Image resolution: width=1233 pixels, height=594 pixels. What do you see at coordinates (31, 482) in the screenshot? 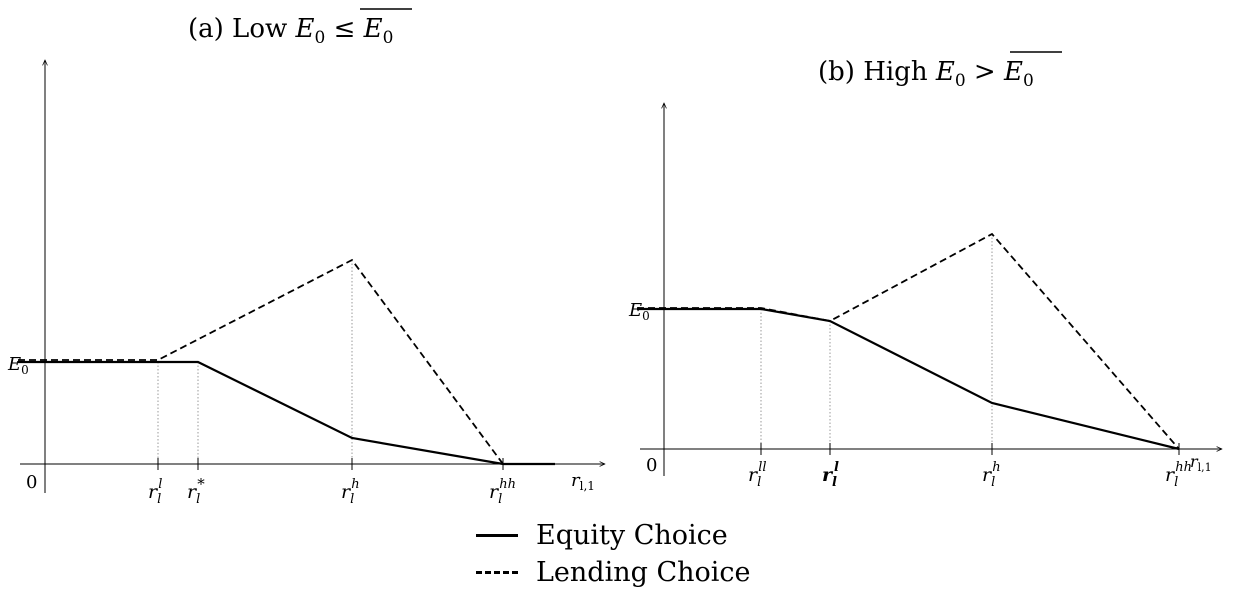
I see `panel-a-origin-label: 0` at bounding box center [31, 482].